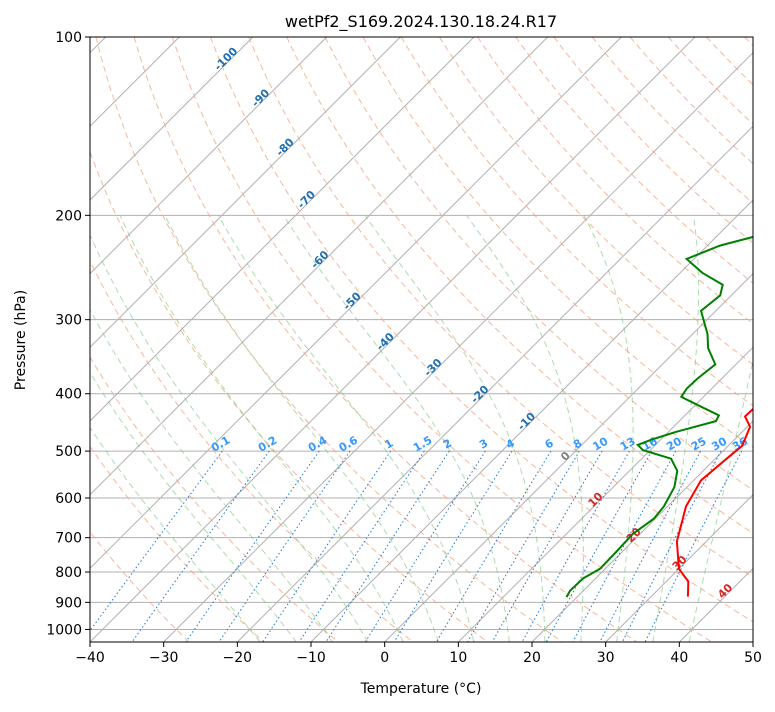 Image resolution: width=775 pixels, height=712 pixels. I want to click on x-tick-label: −20, so click(238, 658).